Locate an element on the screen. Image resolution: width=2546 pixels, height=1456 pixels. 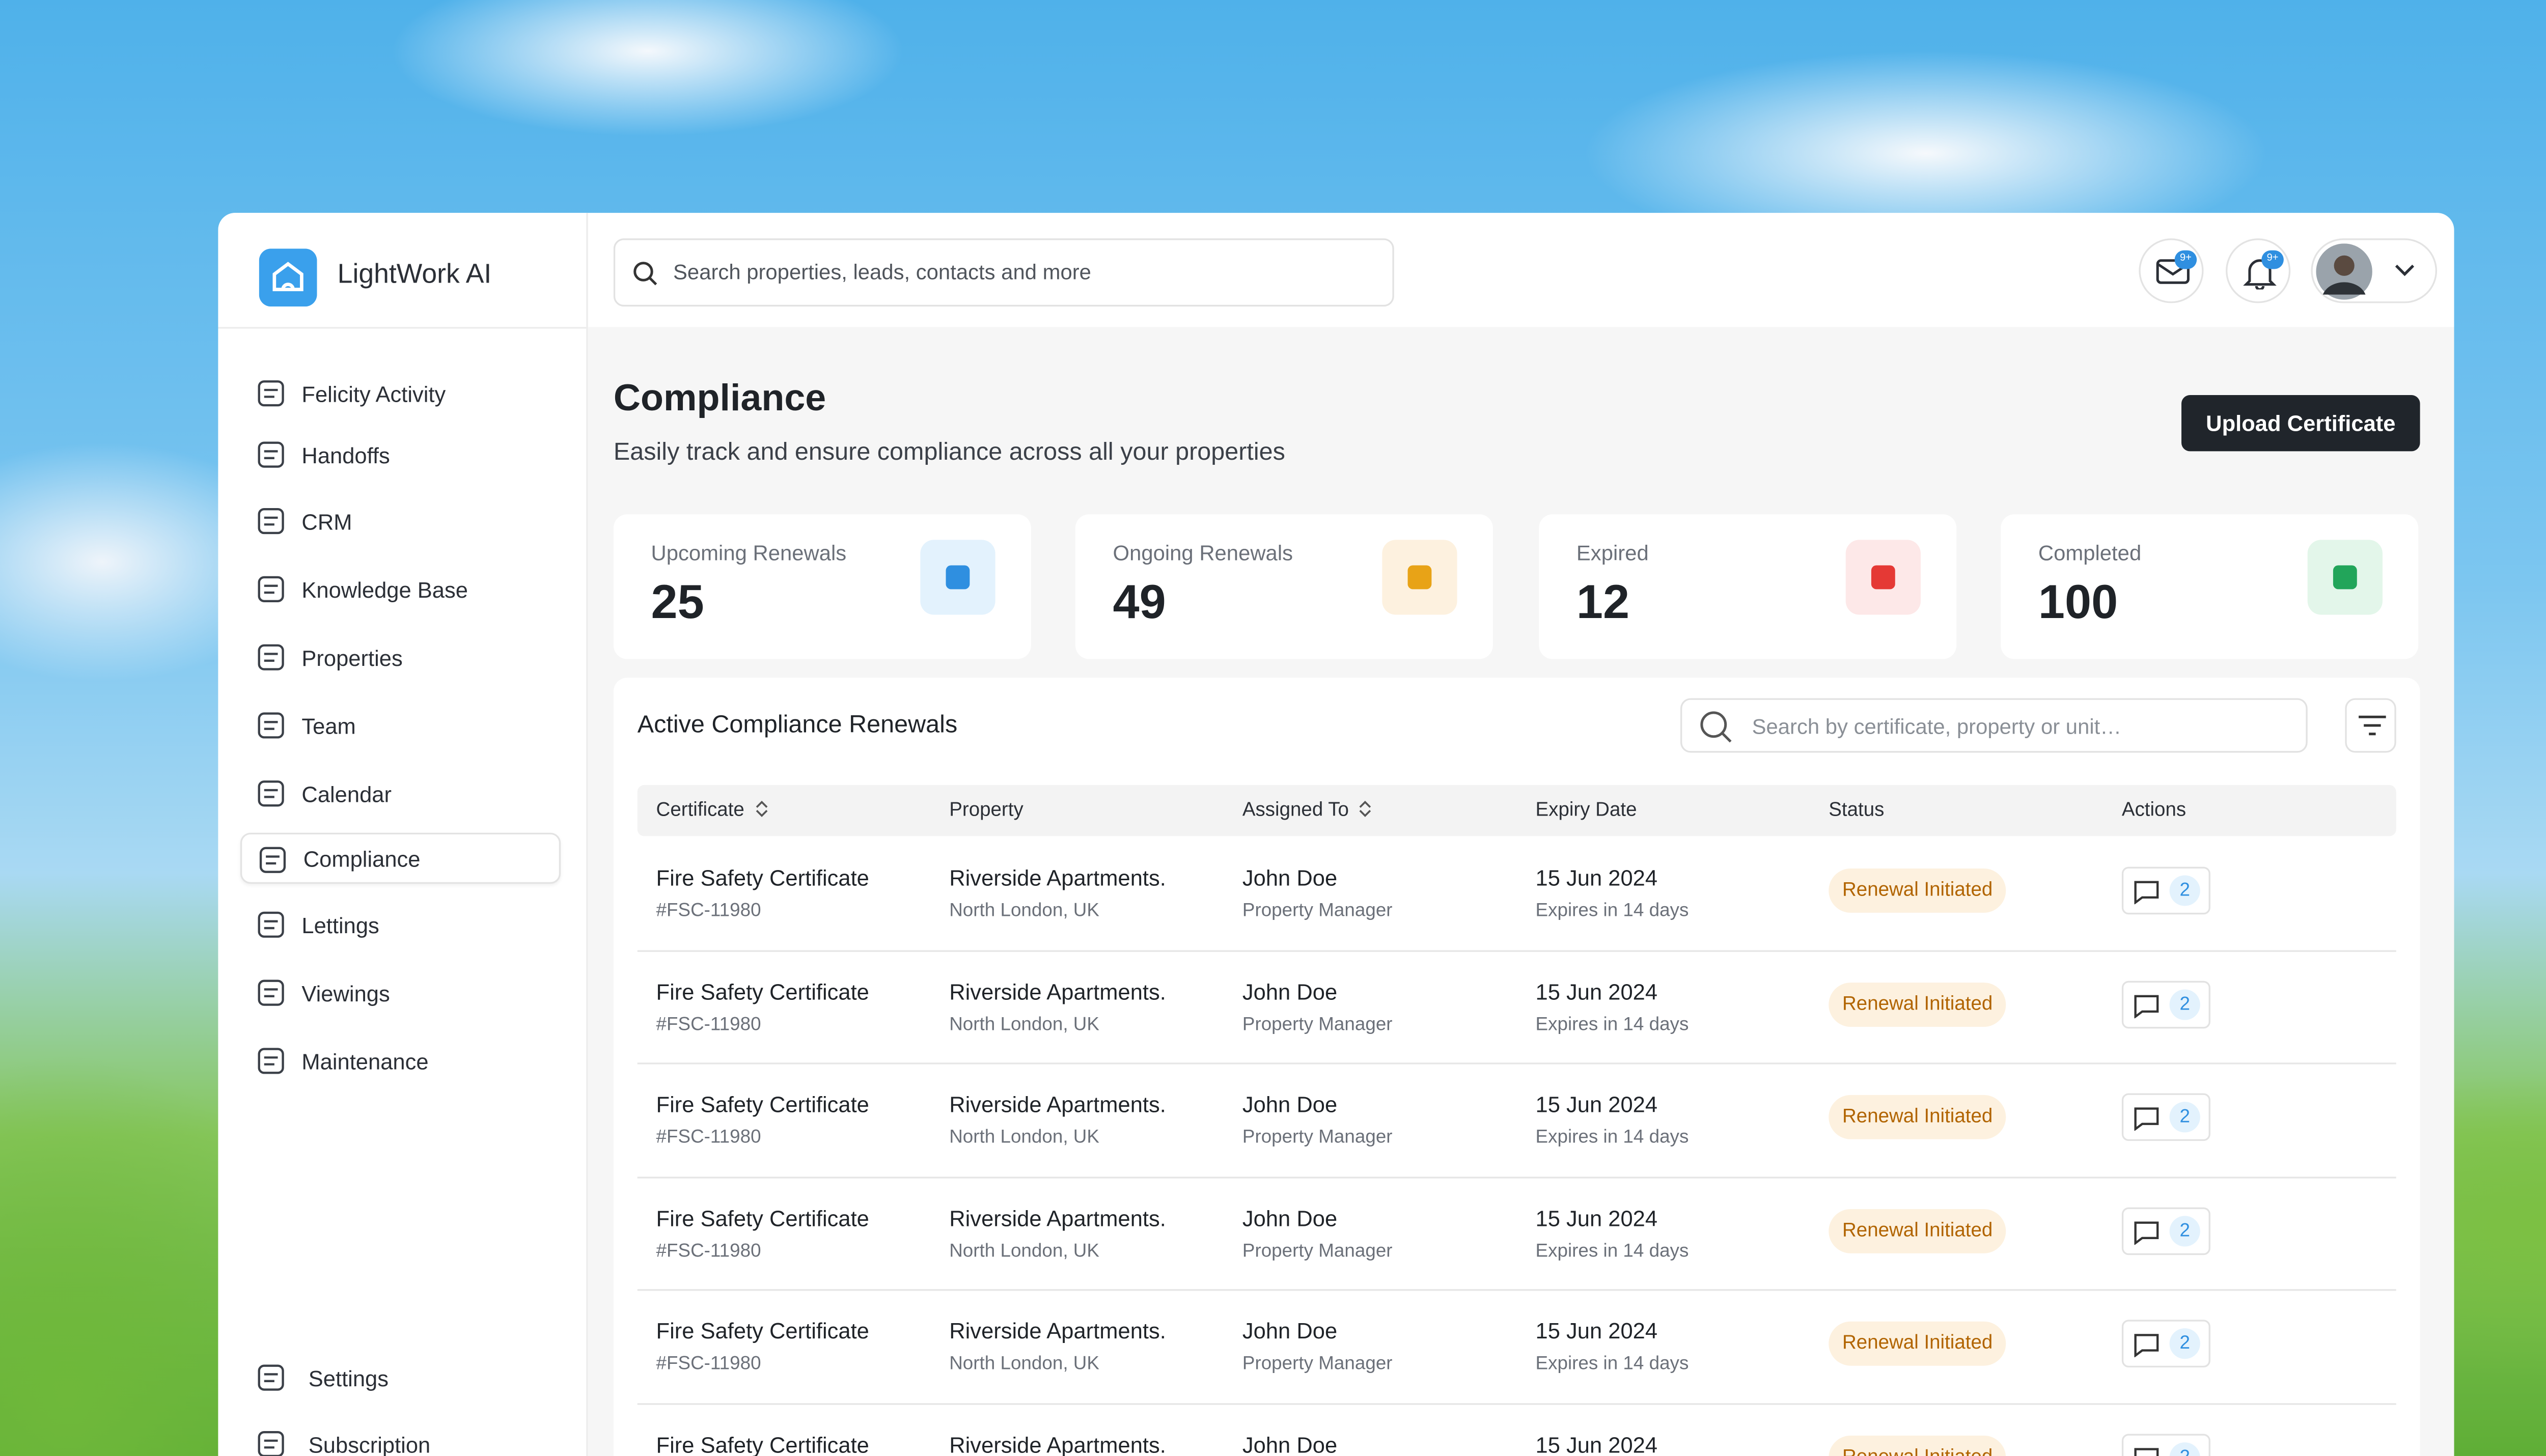
filter-button is located at coordinates (2370, 725).